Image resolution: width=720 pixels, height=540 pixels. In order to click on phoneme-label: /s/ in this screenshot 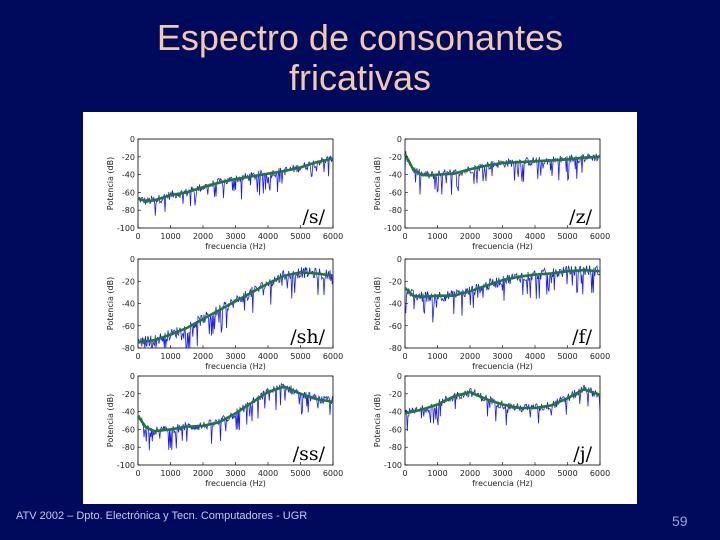, I will do `click(313, 217)`.